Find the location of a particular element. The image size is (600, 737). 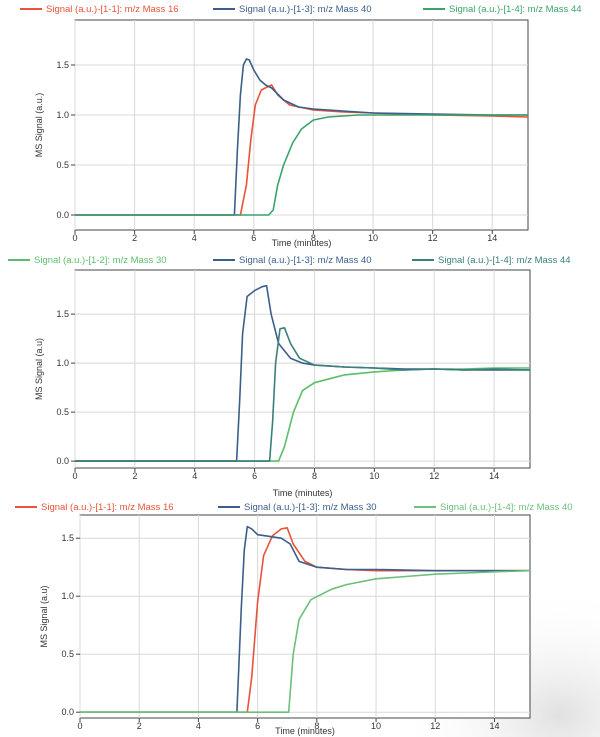

legend-entry-1: Signal (a.u.)-[1-2]: m/z Mass 30 is located at coordinates (87, 260).